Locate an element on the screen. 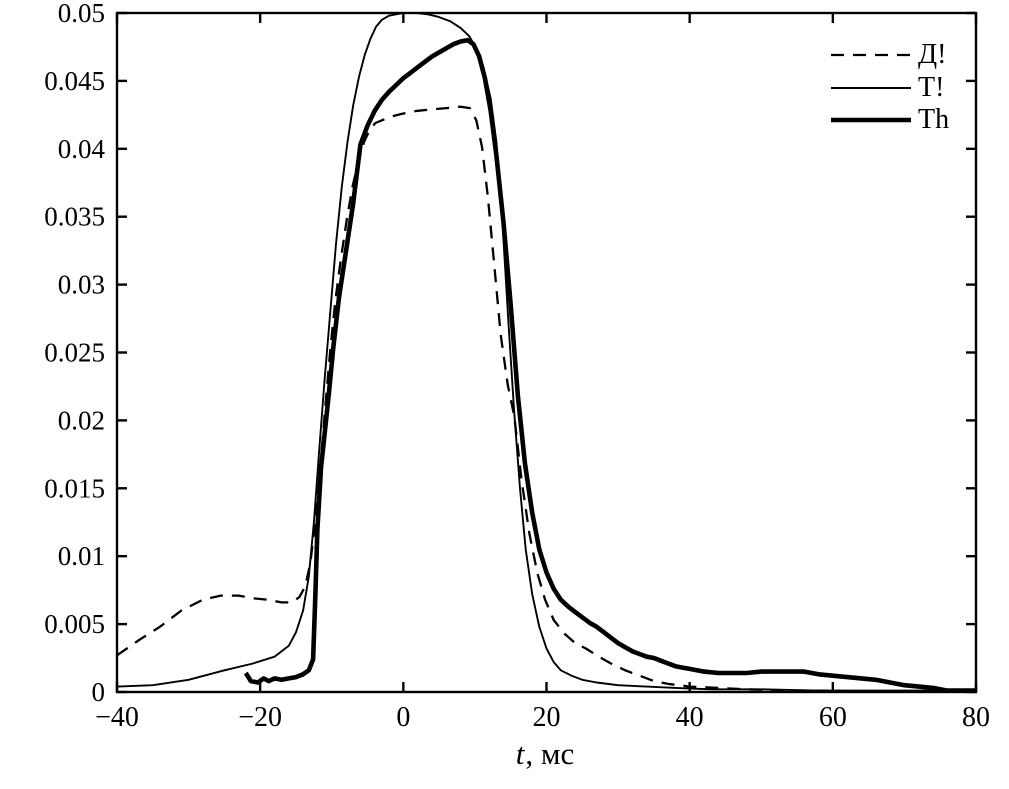  y-tick-label: 0.005 is located at coordinates (74, 624).